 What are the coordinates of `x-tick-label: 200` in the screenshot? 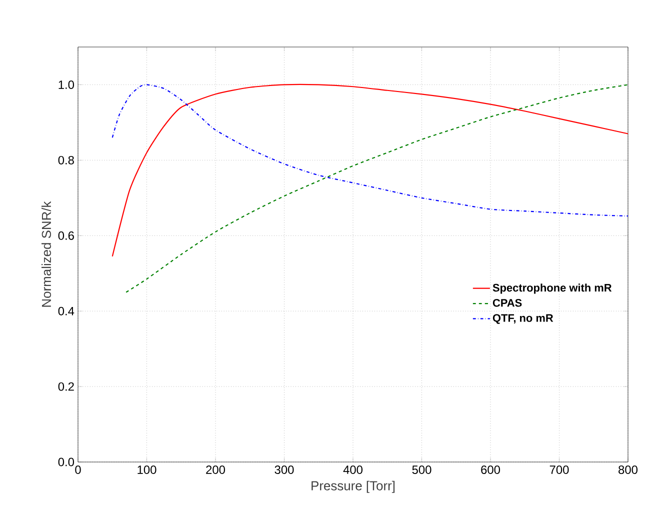 It's located at (216, 470).